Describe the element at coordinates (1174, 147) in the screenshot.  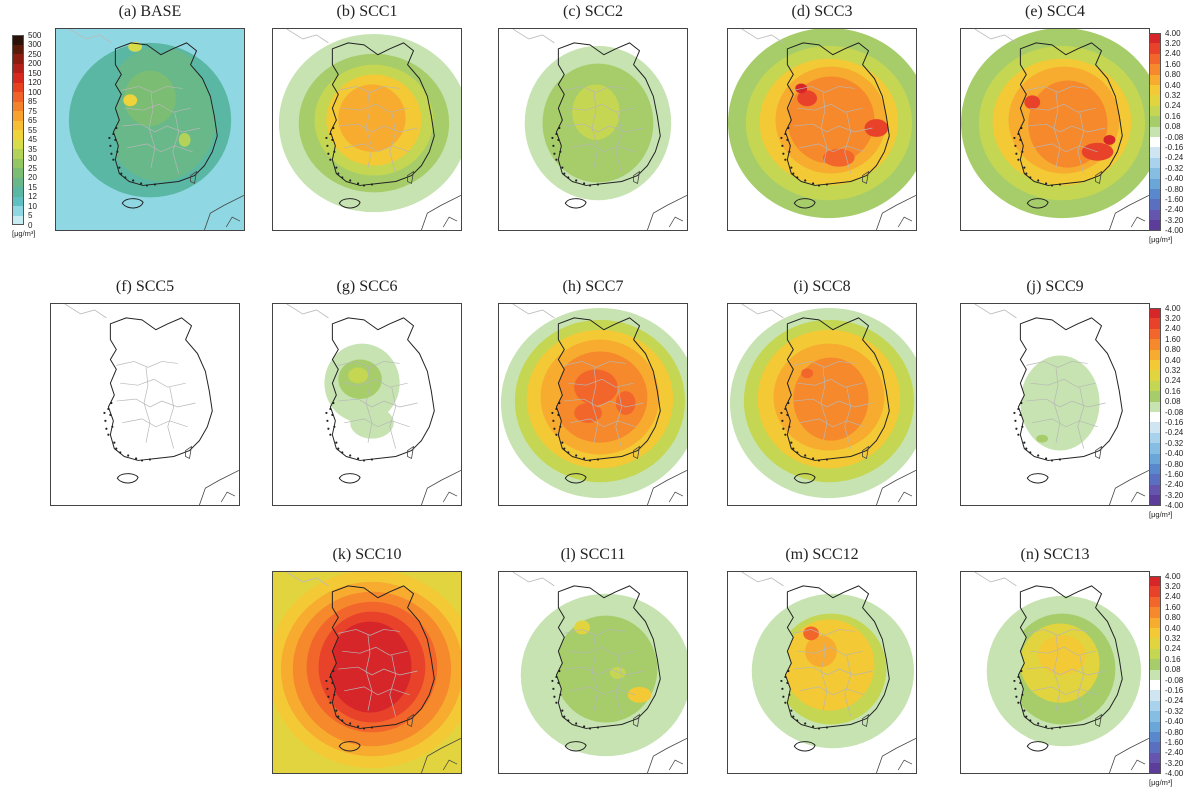
I see `colorbar-tick-label: -0.16` at that location.